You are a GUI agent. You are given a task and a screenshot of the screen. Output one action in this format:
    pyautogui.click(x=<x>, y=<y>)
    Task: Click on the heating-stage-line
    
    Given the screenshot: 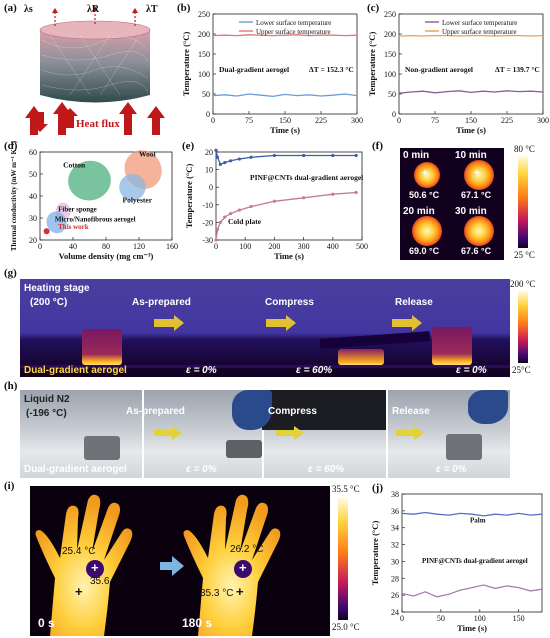 What is the action you would take?
    pyautogui.click(x=265, y=366)
    